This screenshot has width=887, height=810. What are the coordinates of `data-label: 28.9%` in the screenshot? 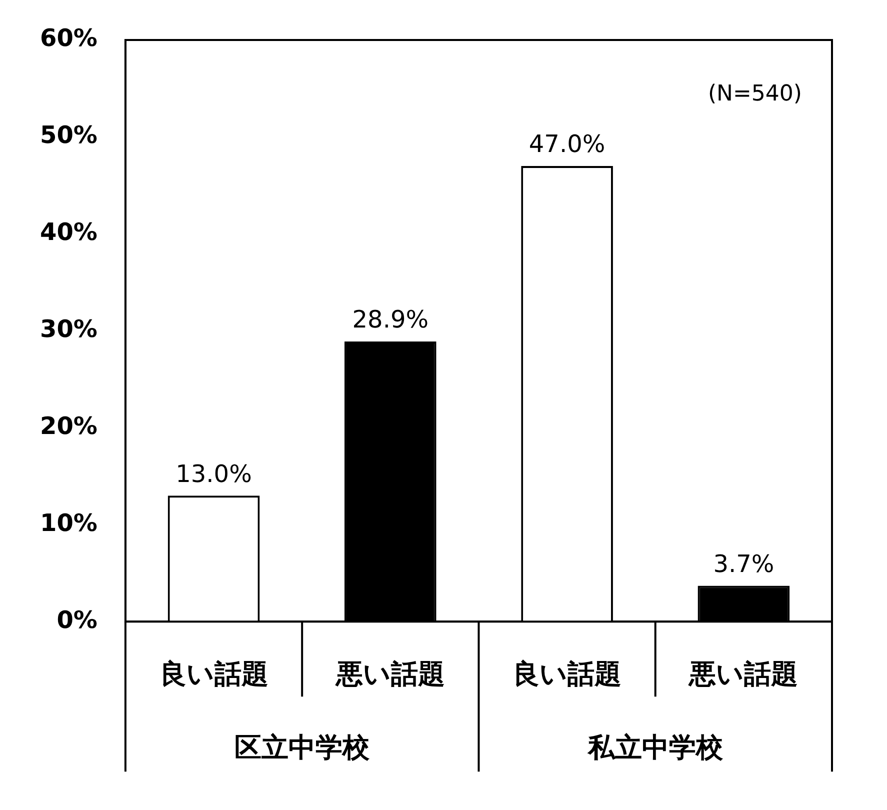 It's located at (390, 320).